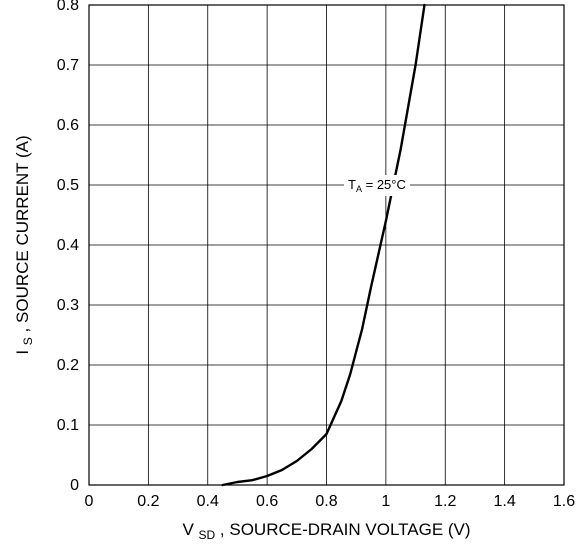  Describe the element at coordinates (564, 501) in the screenshot. I see `x-tick-label: 1.6` at that location.